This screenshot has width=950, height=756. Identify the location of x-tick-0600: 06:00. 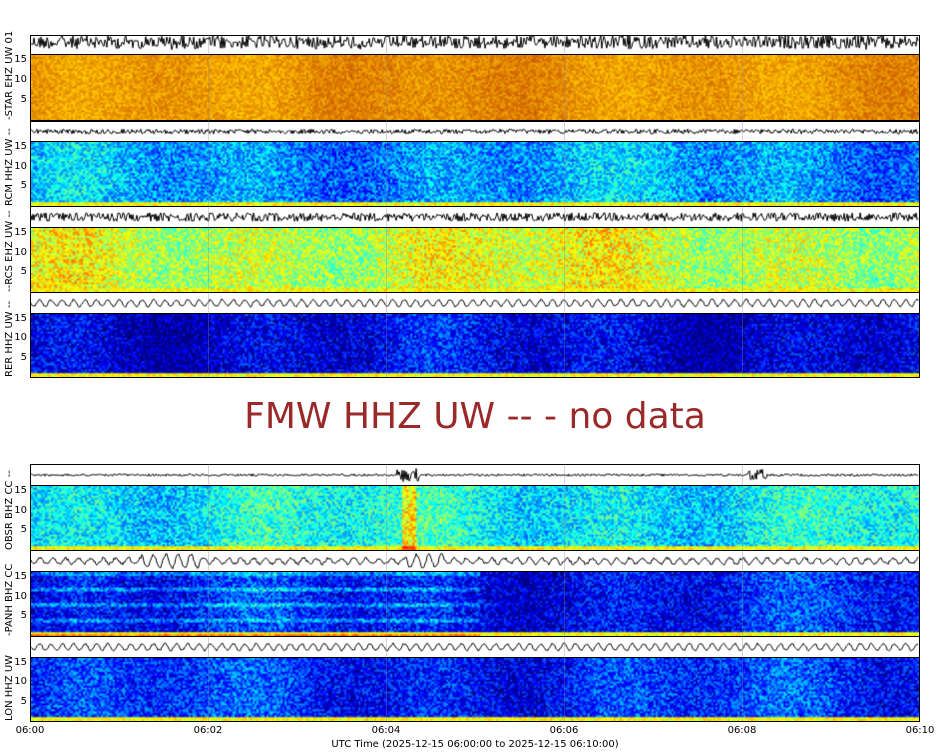
(30, 730).